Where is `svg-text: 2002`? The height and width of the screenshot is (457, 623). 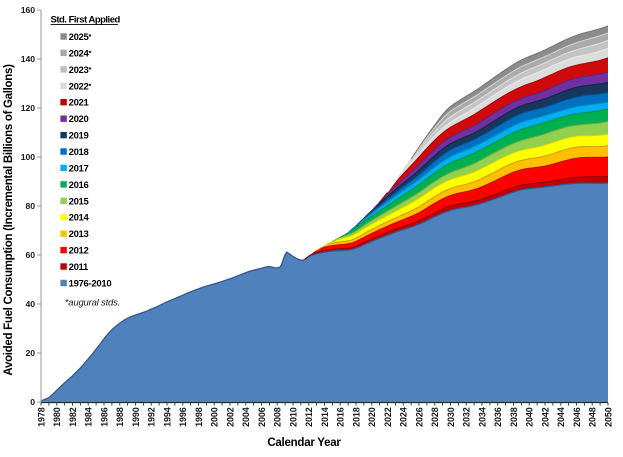
svg-text: 2002 is located at coordinates (230, 417).